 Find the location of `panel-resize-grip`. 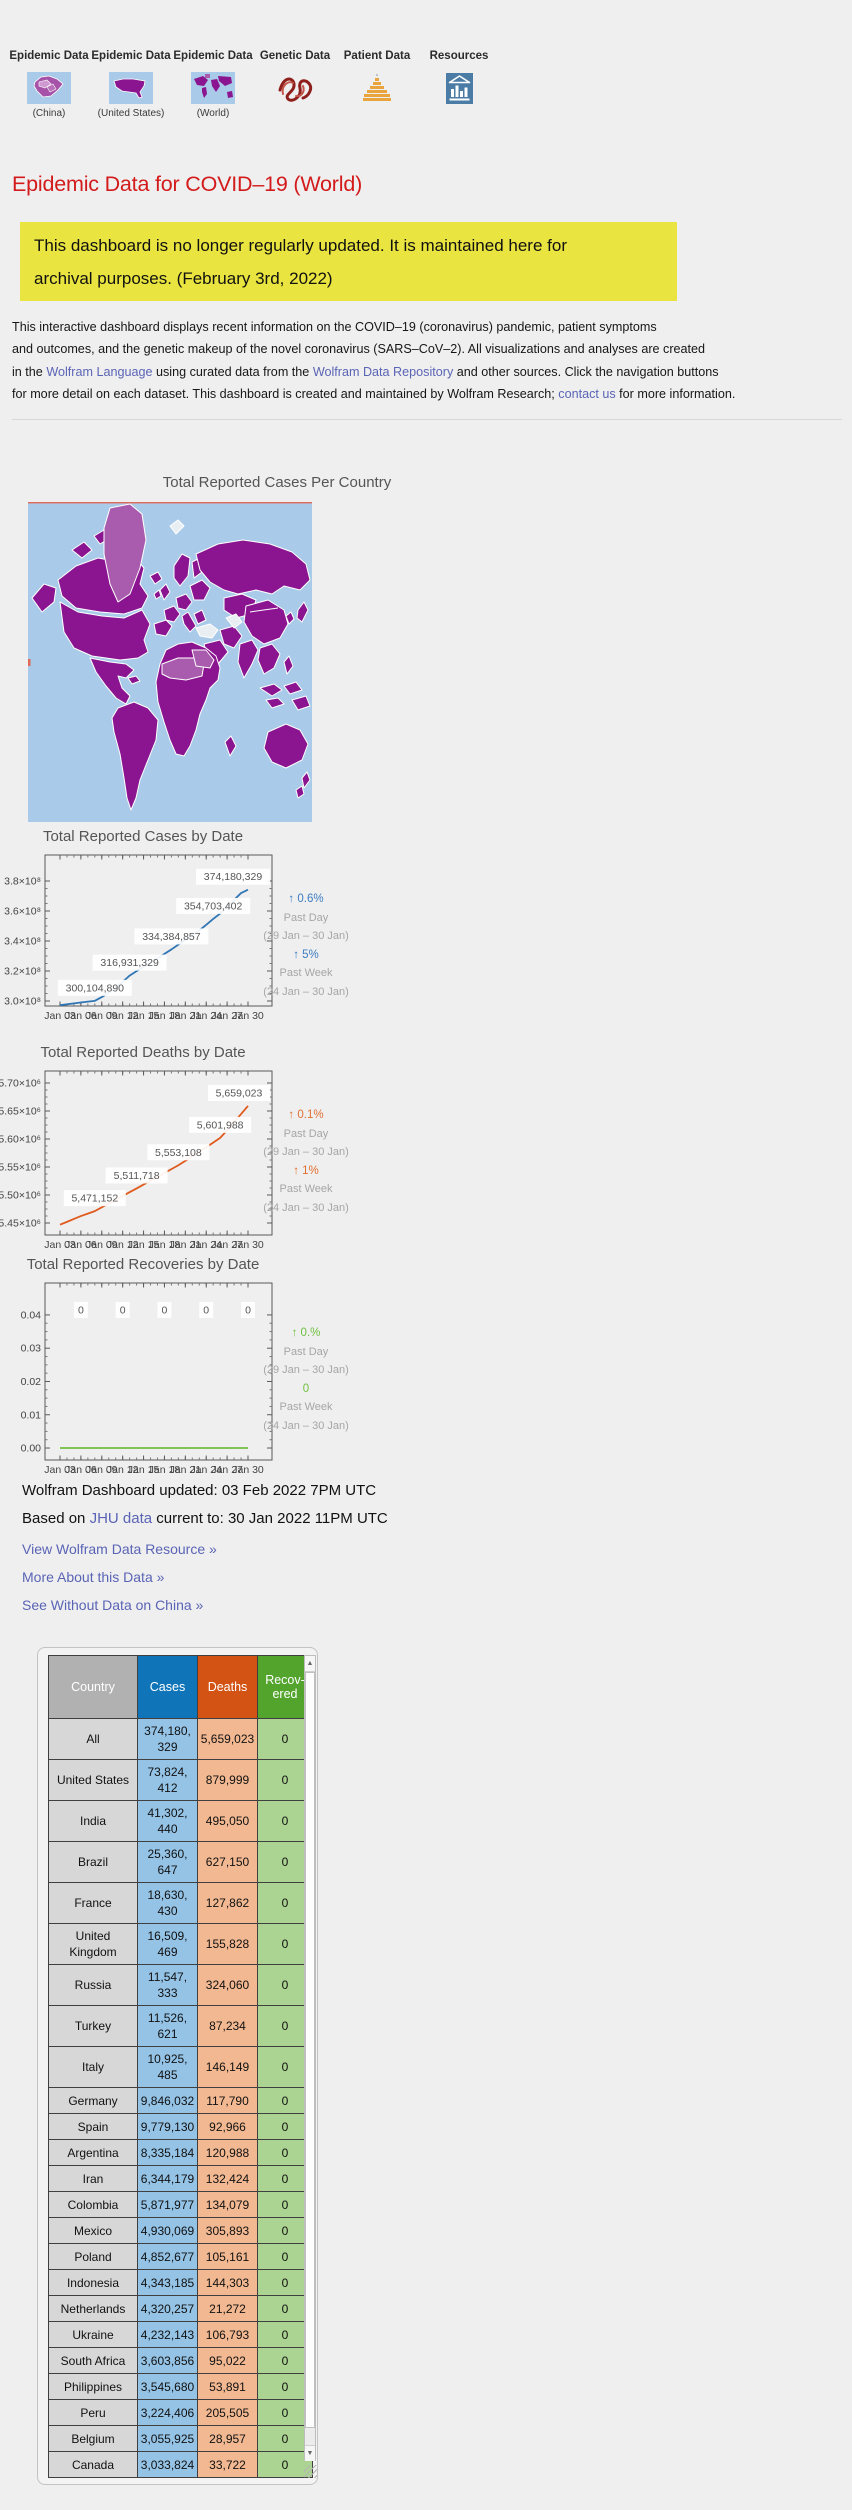

panel-resize-grip is located at coordinates (310, 2471).